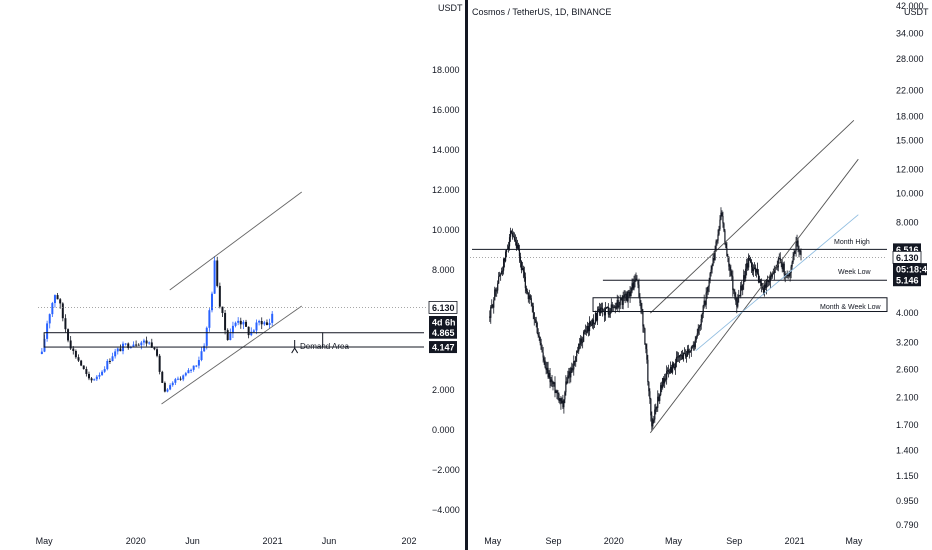 The image size is (932, 550). What do you see at coordinates (910, 6) in the screenshot?
I see `y-tick-label: 42.000` at bounding box center [910, 6].